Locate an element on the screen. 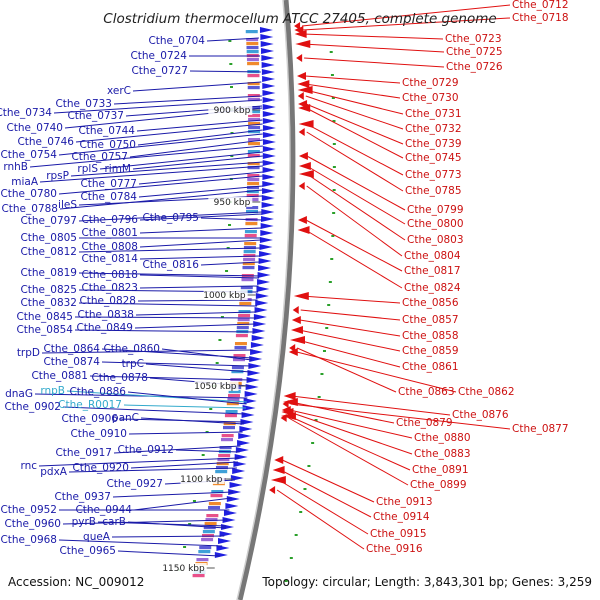 The height and width of the screenshot is (600, 600). gene-label: Cthe_0845 is located at coordinates (44, 317).